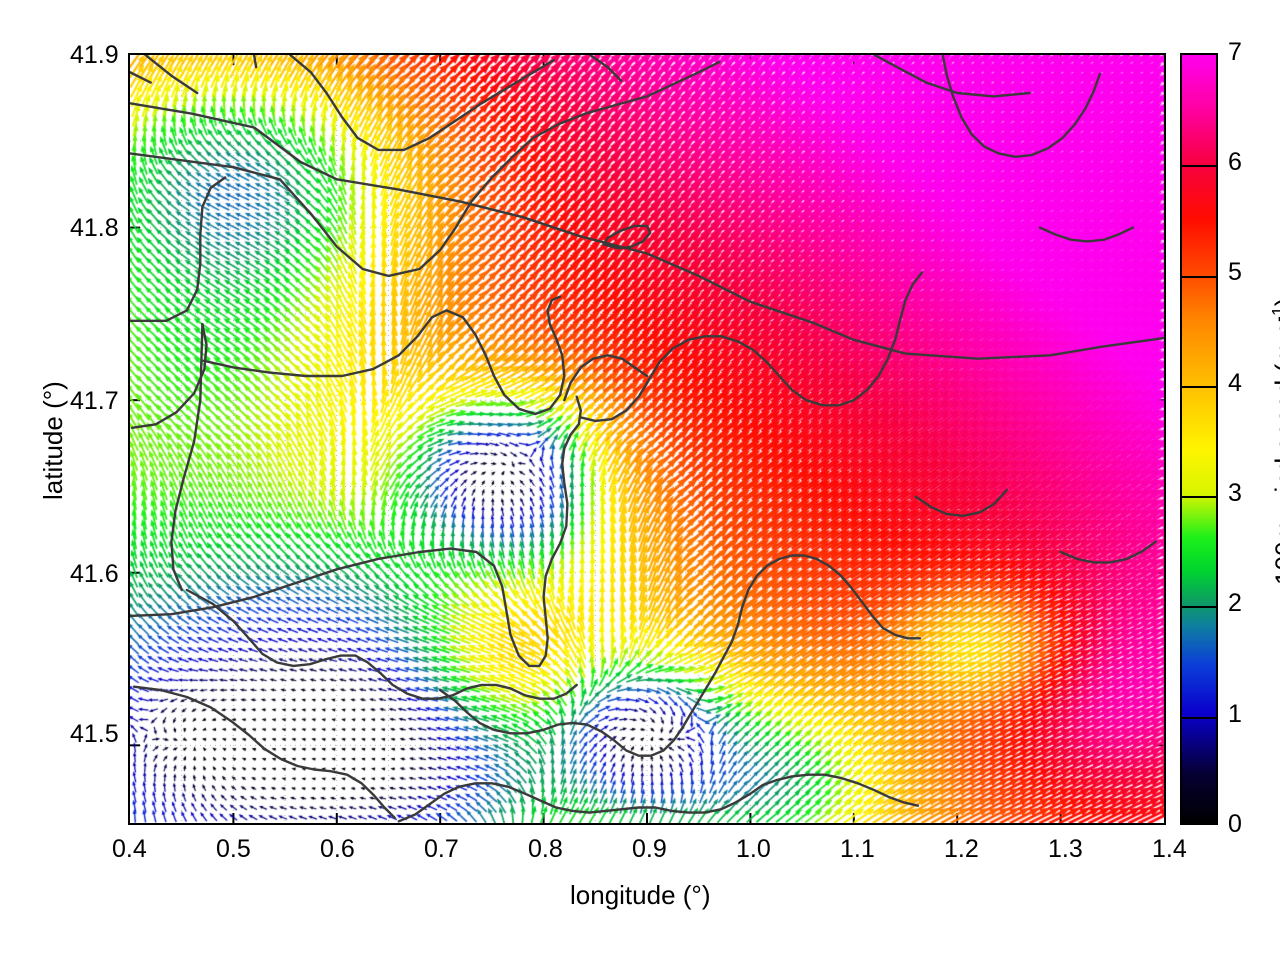 The image size is (1280, 960). I want to click on colorbar-tick-label: 7, so click(1235, 52).